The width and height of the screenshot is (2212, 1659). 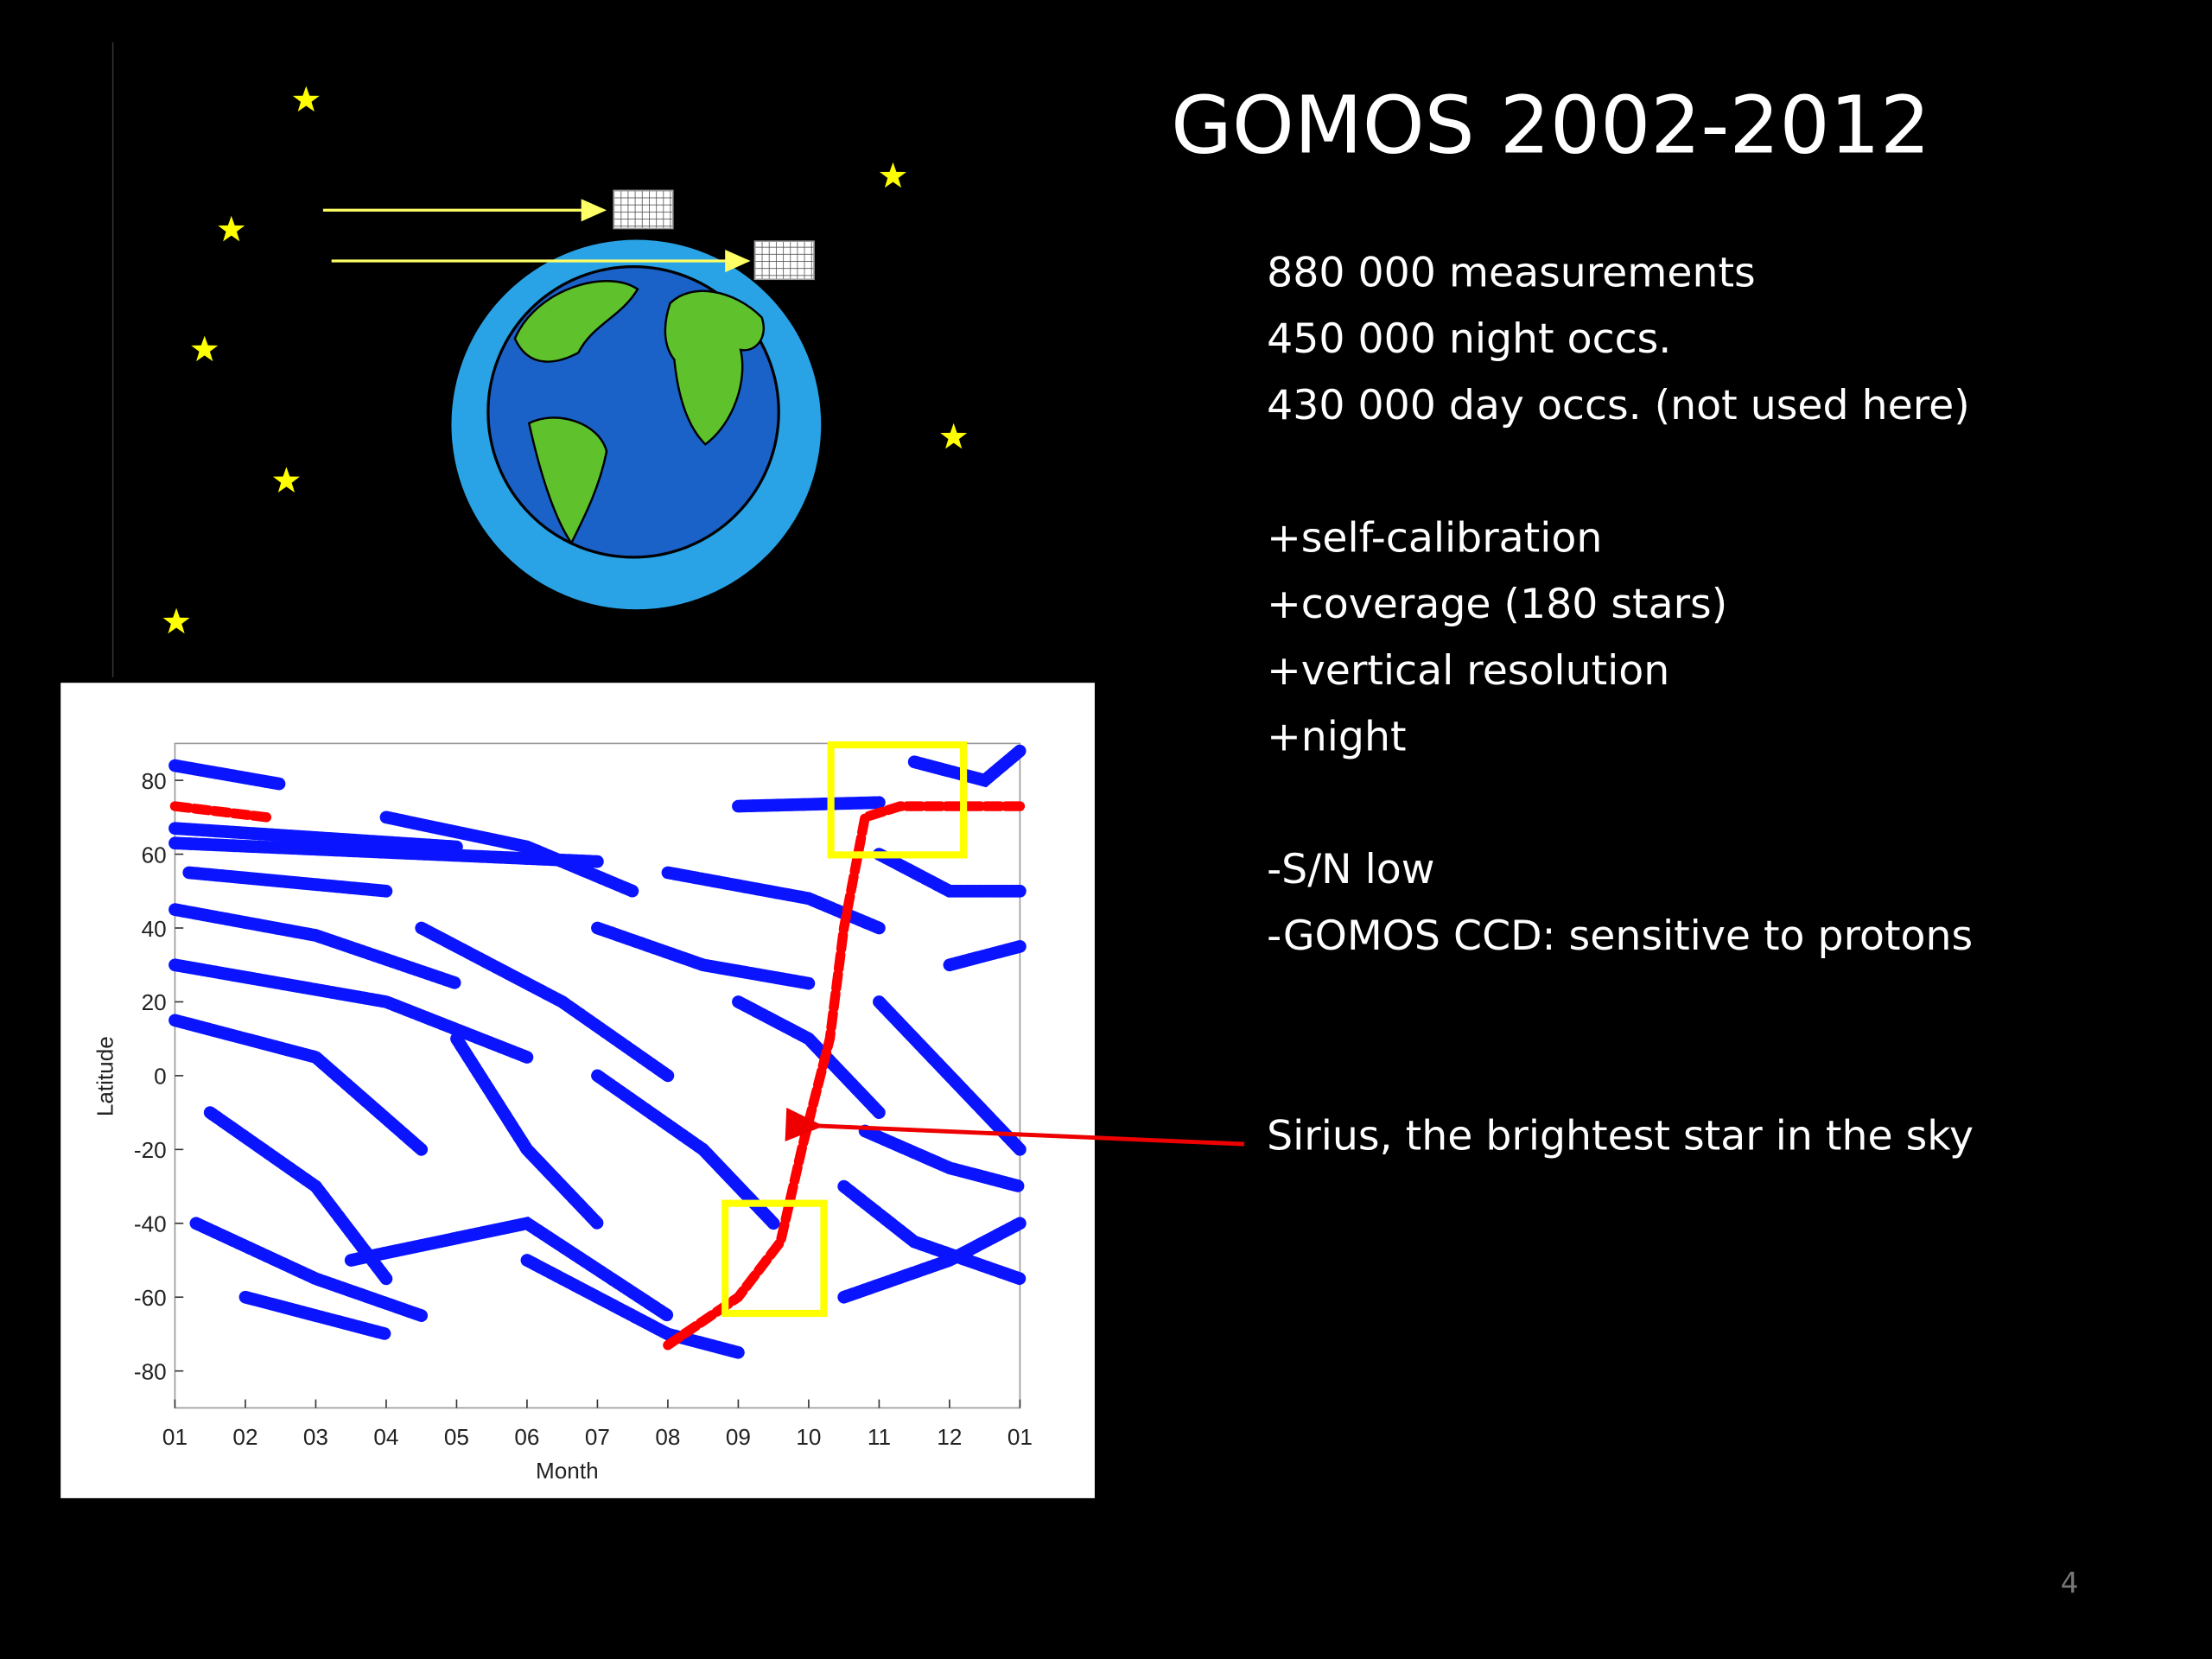 I want to click on y-tick-label: -80, so click(x=150, y=1371).